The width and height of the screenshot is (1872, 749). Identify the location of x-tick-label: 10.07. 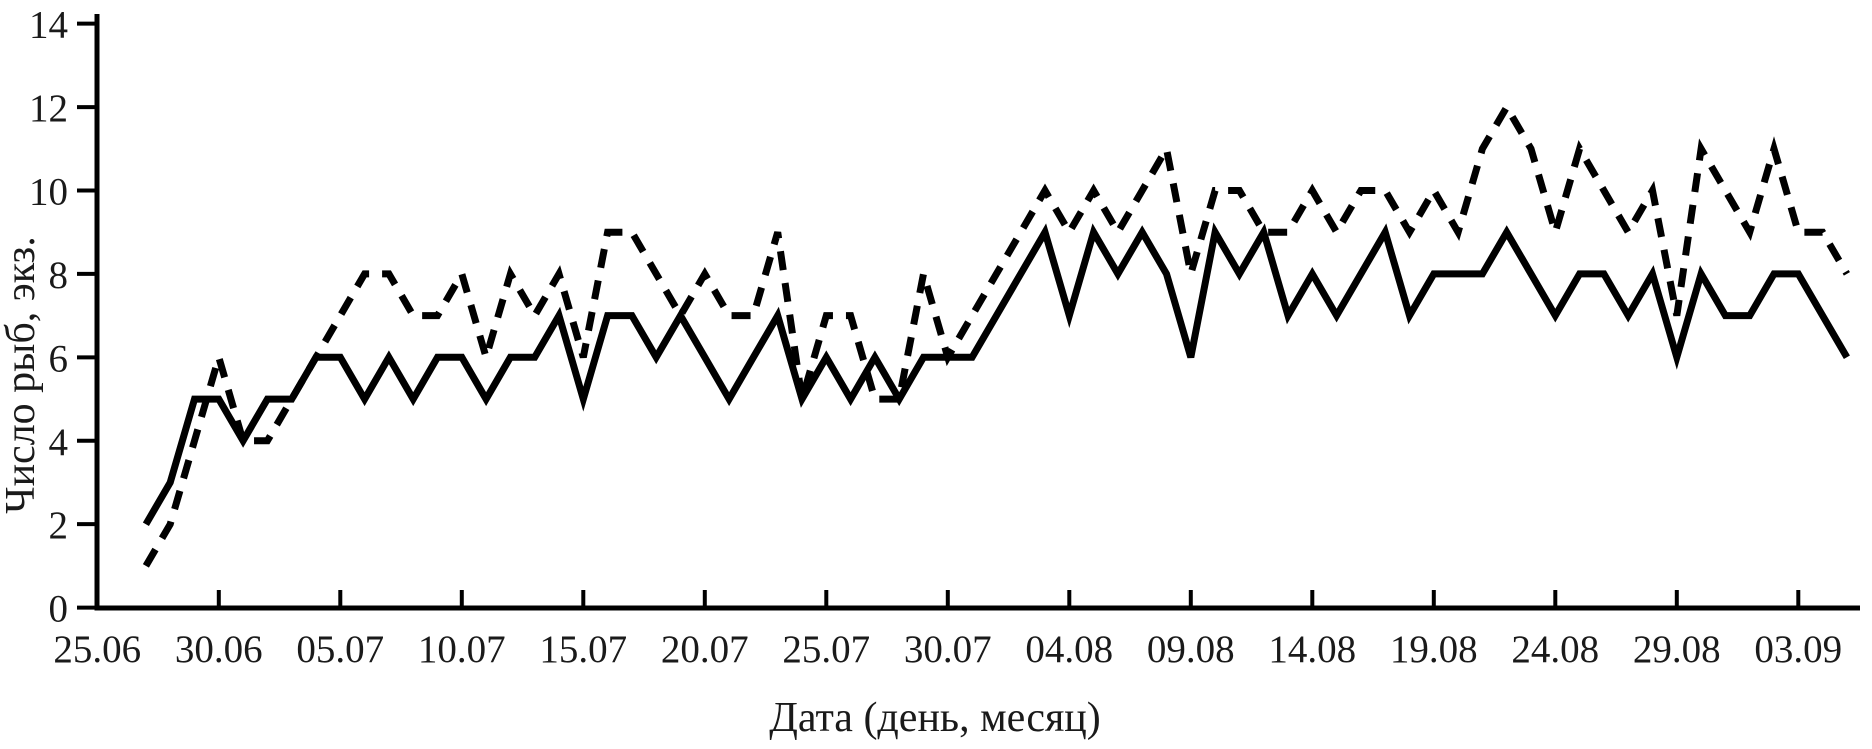
(462, 649).